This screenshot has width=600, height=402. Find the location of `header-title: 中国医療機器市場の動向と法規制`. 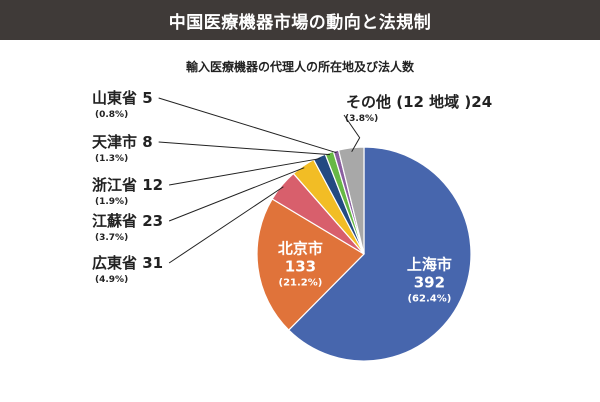

header-title: 中国医療機器市場の動向と法規制 is located at coordinates (300, 22).